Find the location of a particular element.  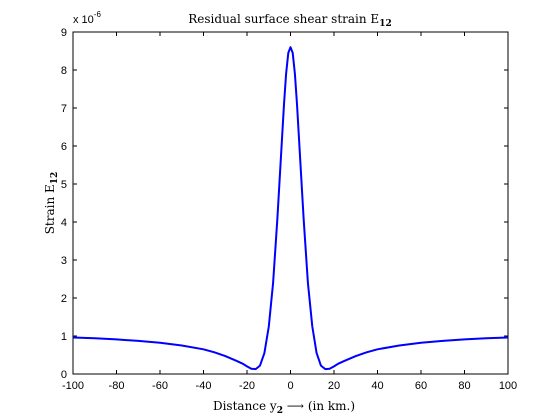

x-tick-label: -60 is located at coordinates (160, 386).